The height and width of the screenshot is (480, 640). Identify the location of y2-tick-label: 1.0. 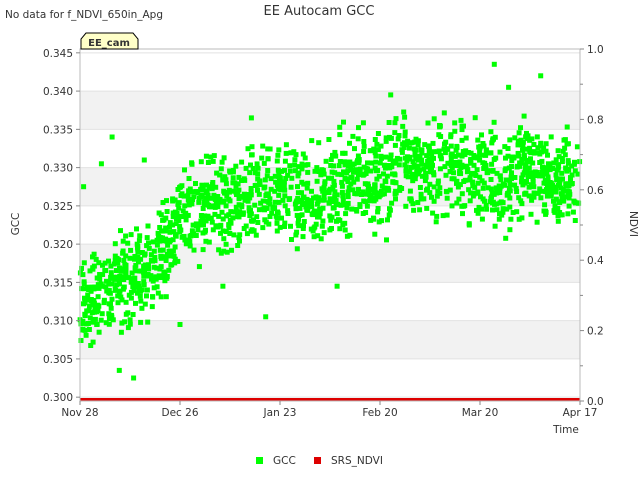
(595, 50).